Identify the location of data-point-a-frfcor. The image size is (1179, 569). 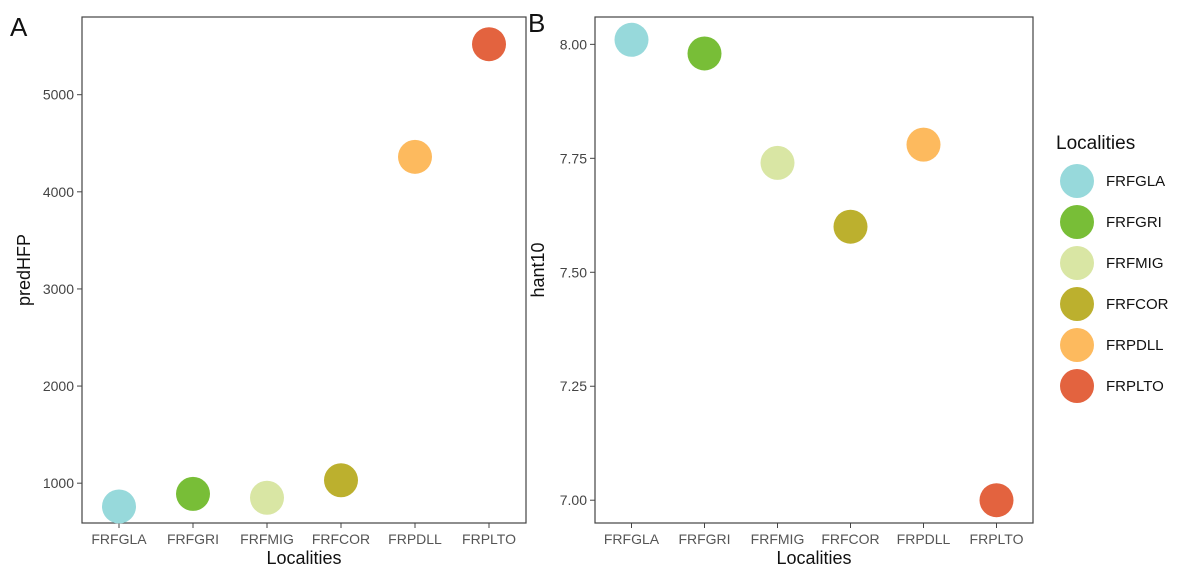
(341, 480).